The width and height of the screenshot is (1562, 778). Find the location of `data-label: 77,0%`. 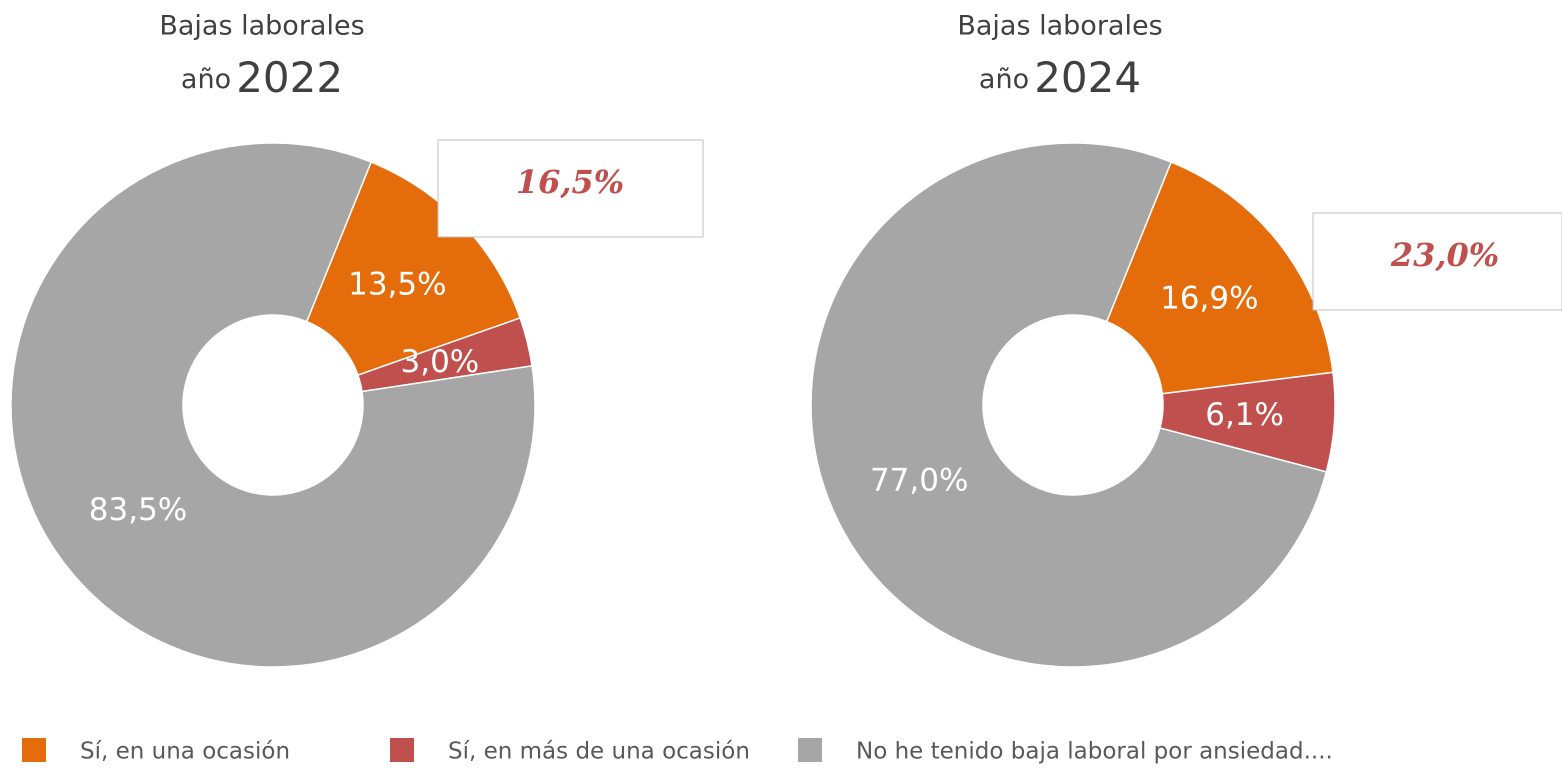

data-label: 77,0% is located at coordinates (919, 481).